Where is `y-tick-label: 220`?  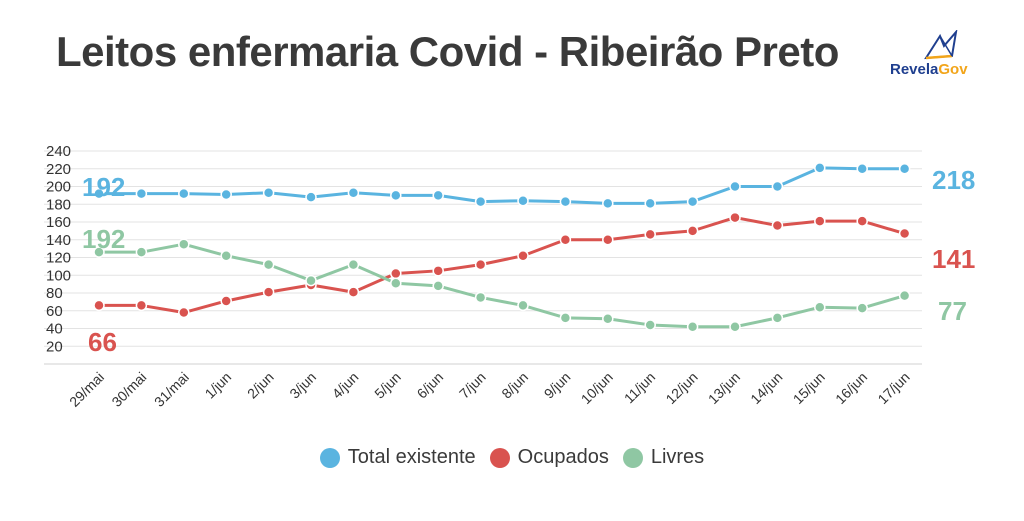 y-tick-label: 220 is located at coordinates (58, 169).